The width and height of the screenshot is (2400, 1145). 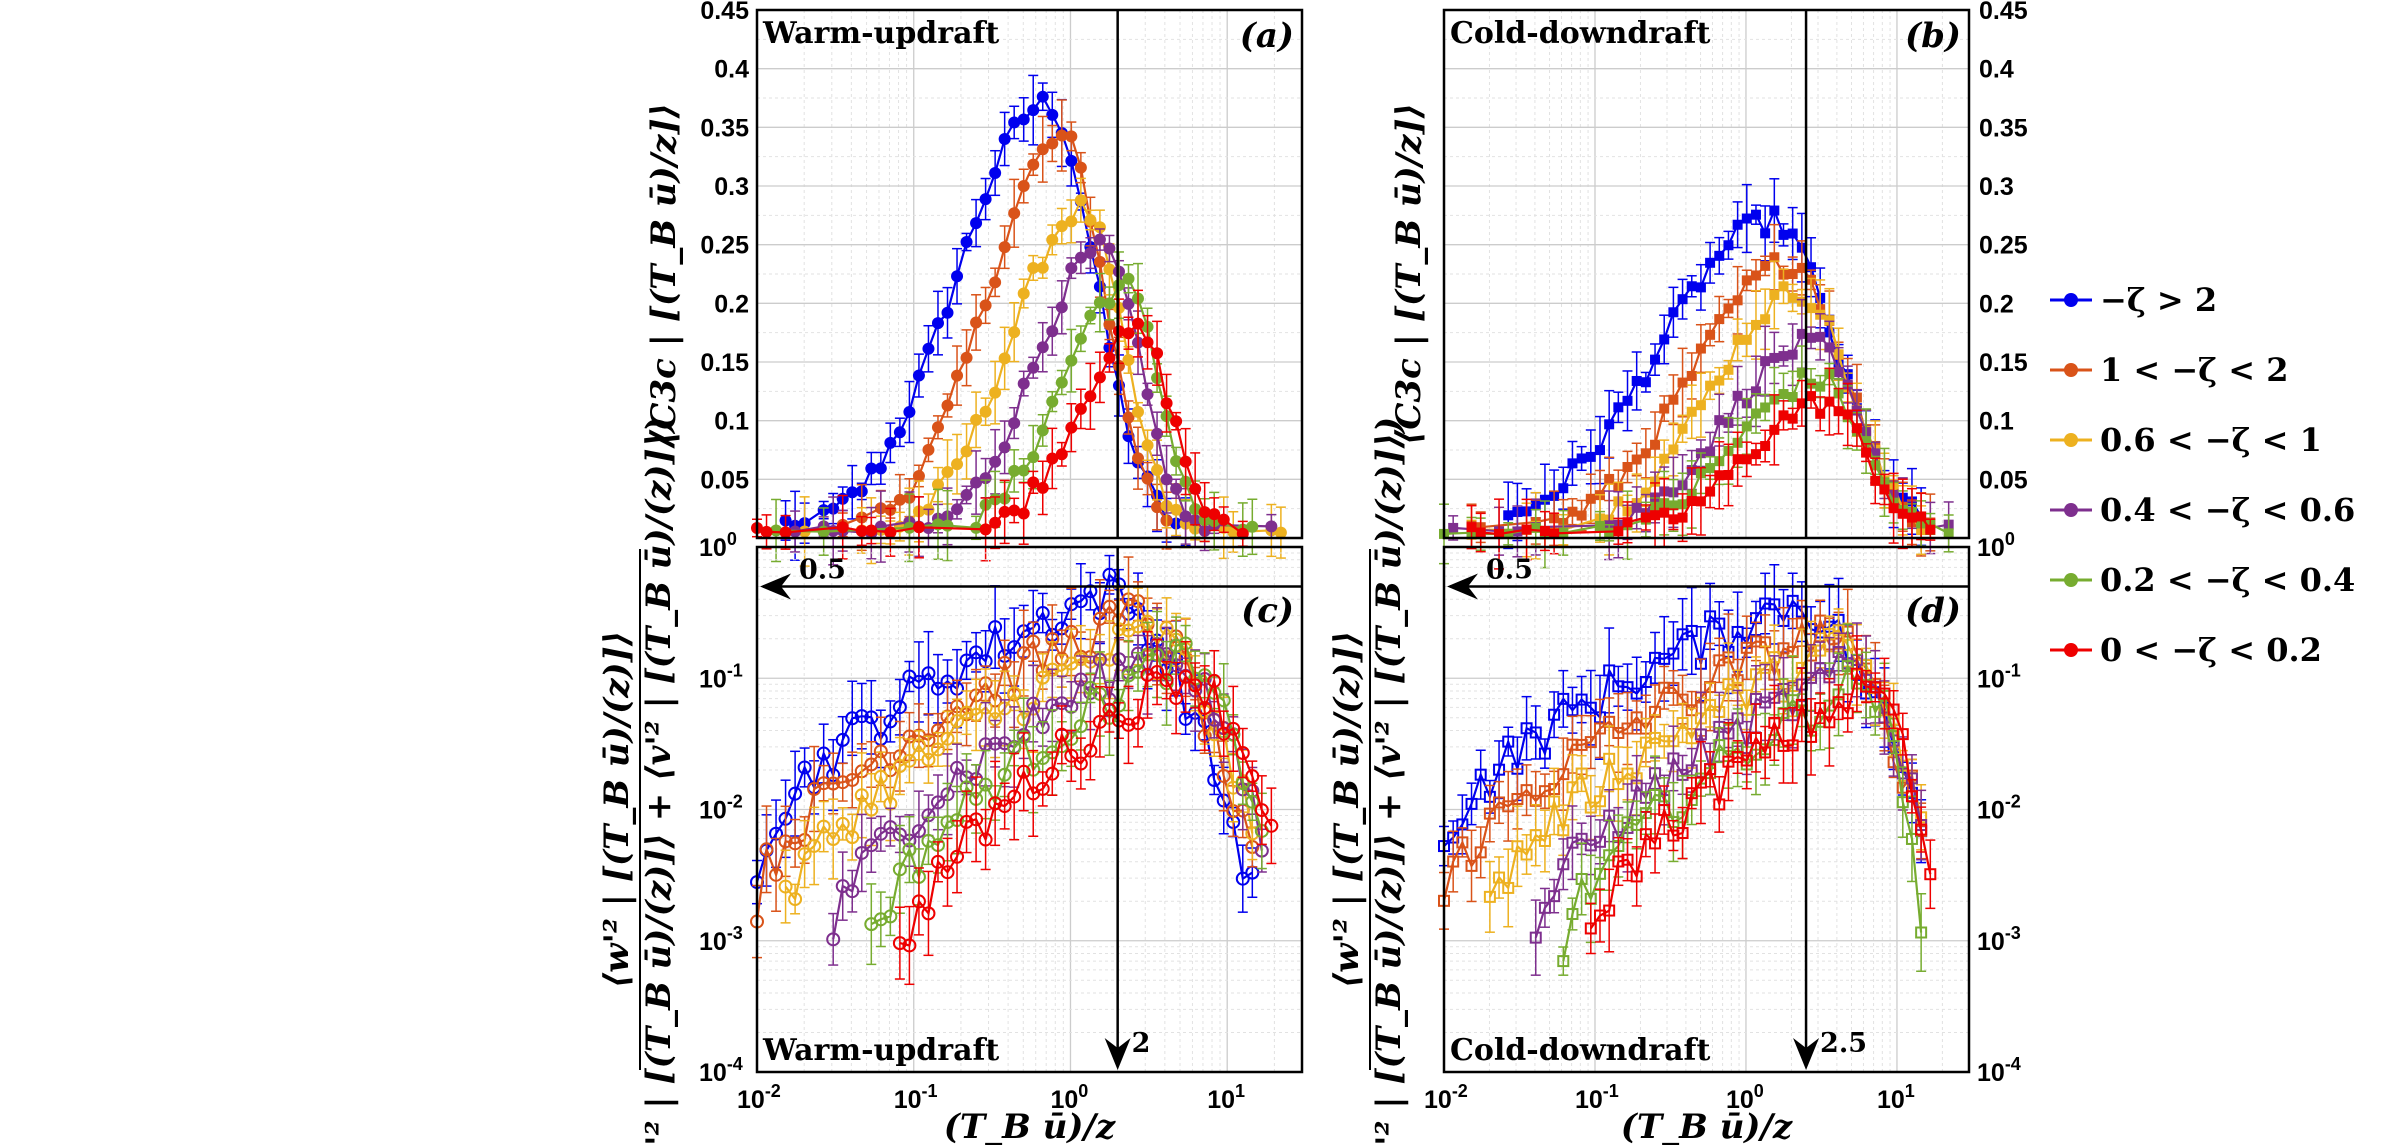 I want to click on y-tick-label: 0.45, so click(x=2003, y=12).